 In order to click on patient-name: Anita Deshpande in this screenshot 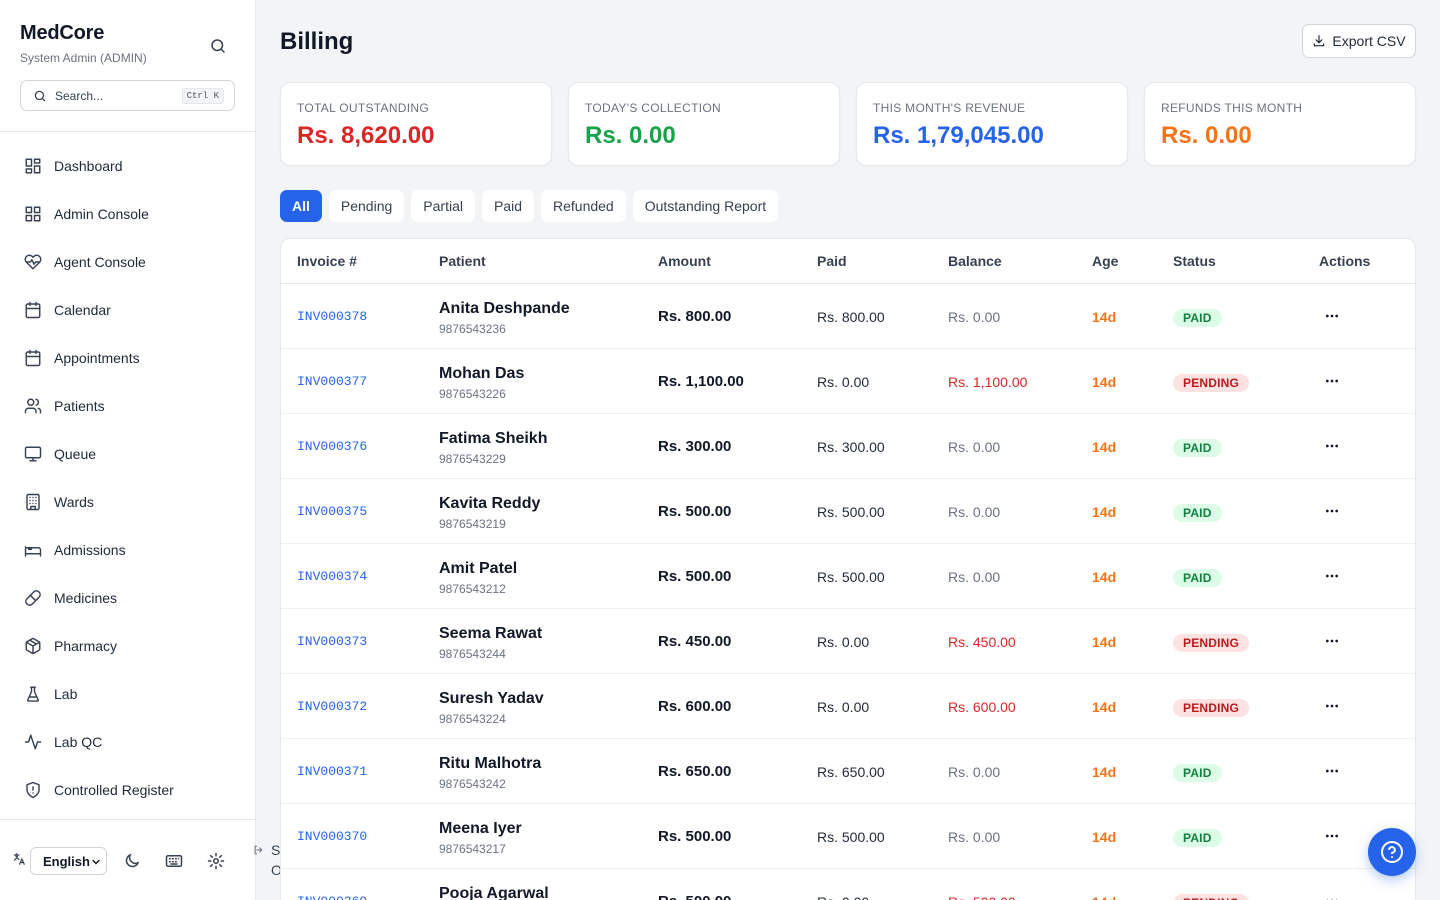, I will do `click(504, 308)`.